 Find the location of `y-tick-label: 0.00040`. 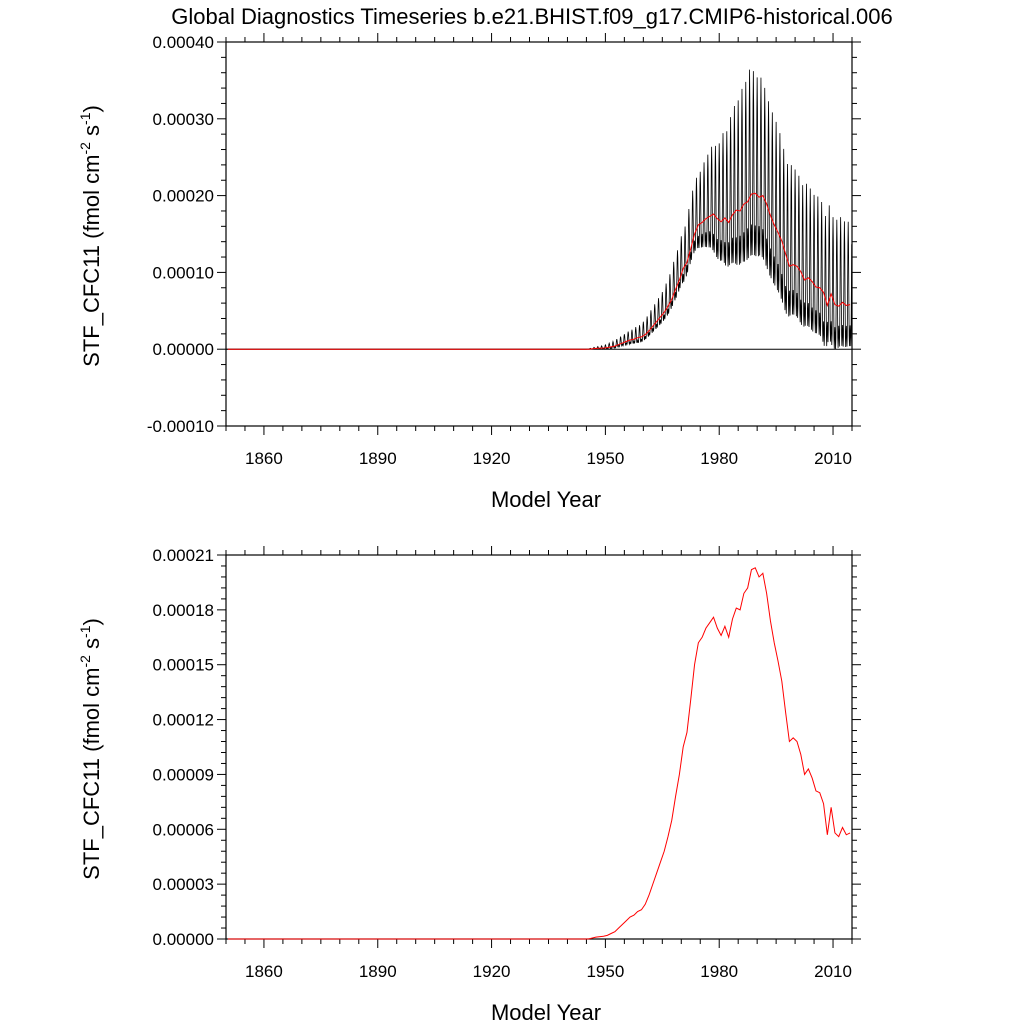

y-tick-label: 0.00040 is located at coordinates (183, 42).